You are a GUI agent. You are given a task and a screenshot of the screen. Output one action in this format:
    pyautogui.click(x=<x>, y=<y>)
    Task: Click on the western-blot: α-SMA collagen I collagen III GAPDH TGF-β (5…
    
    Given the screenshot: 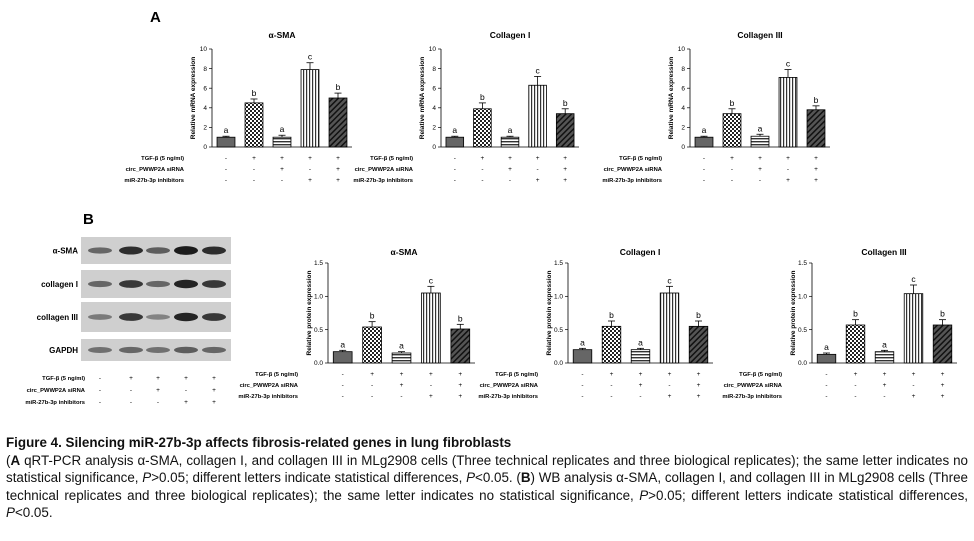 What is the action you would take?
    pyautogui.click(x=128, y=321)
    